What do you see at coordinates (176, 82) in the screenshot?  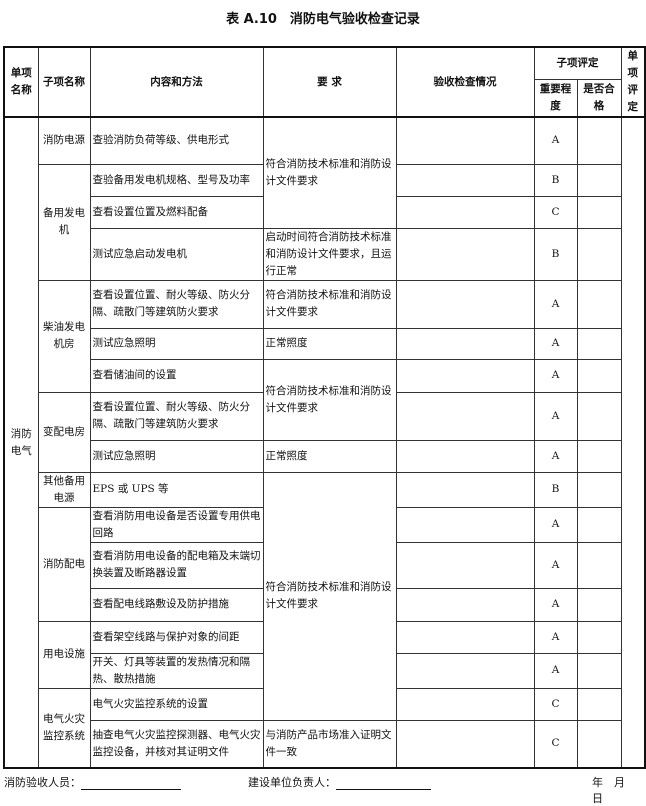 I see `header-content: 内容和方法` at bounding box center [176, 82].